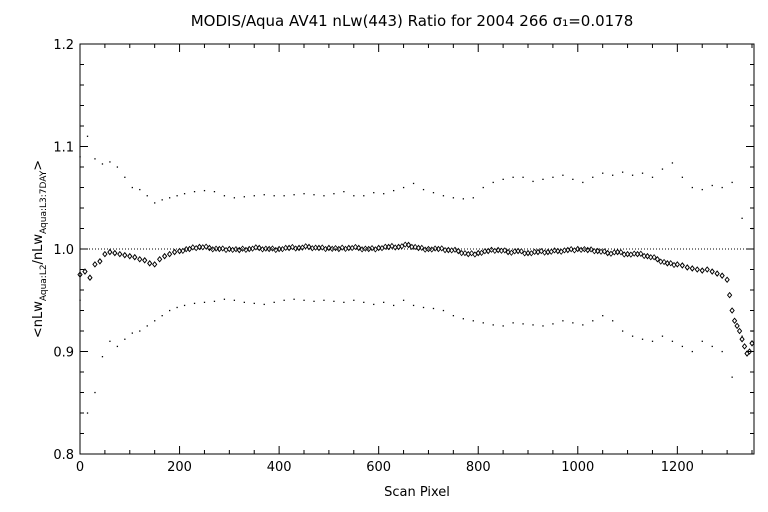  What do you see at coordinates (63, 455) in the screenshot?
I see `y-tick-label: 0.8` at bounding box center [63, 455].